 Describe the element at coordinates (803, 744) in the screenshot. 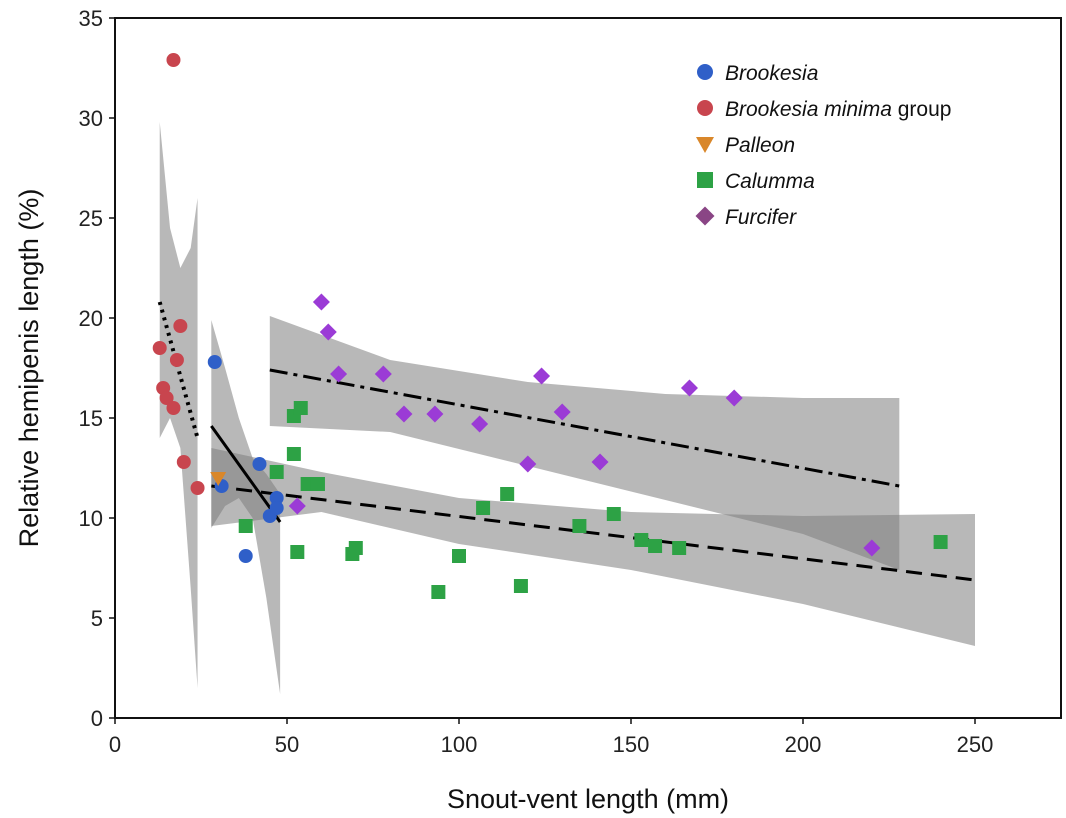

I see `x-tick-label: 200` at that location.